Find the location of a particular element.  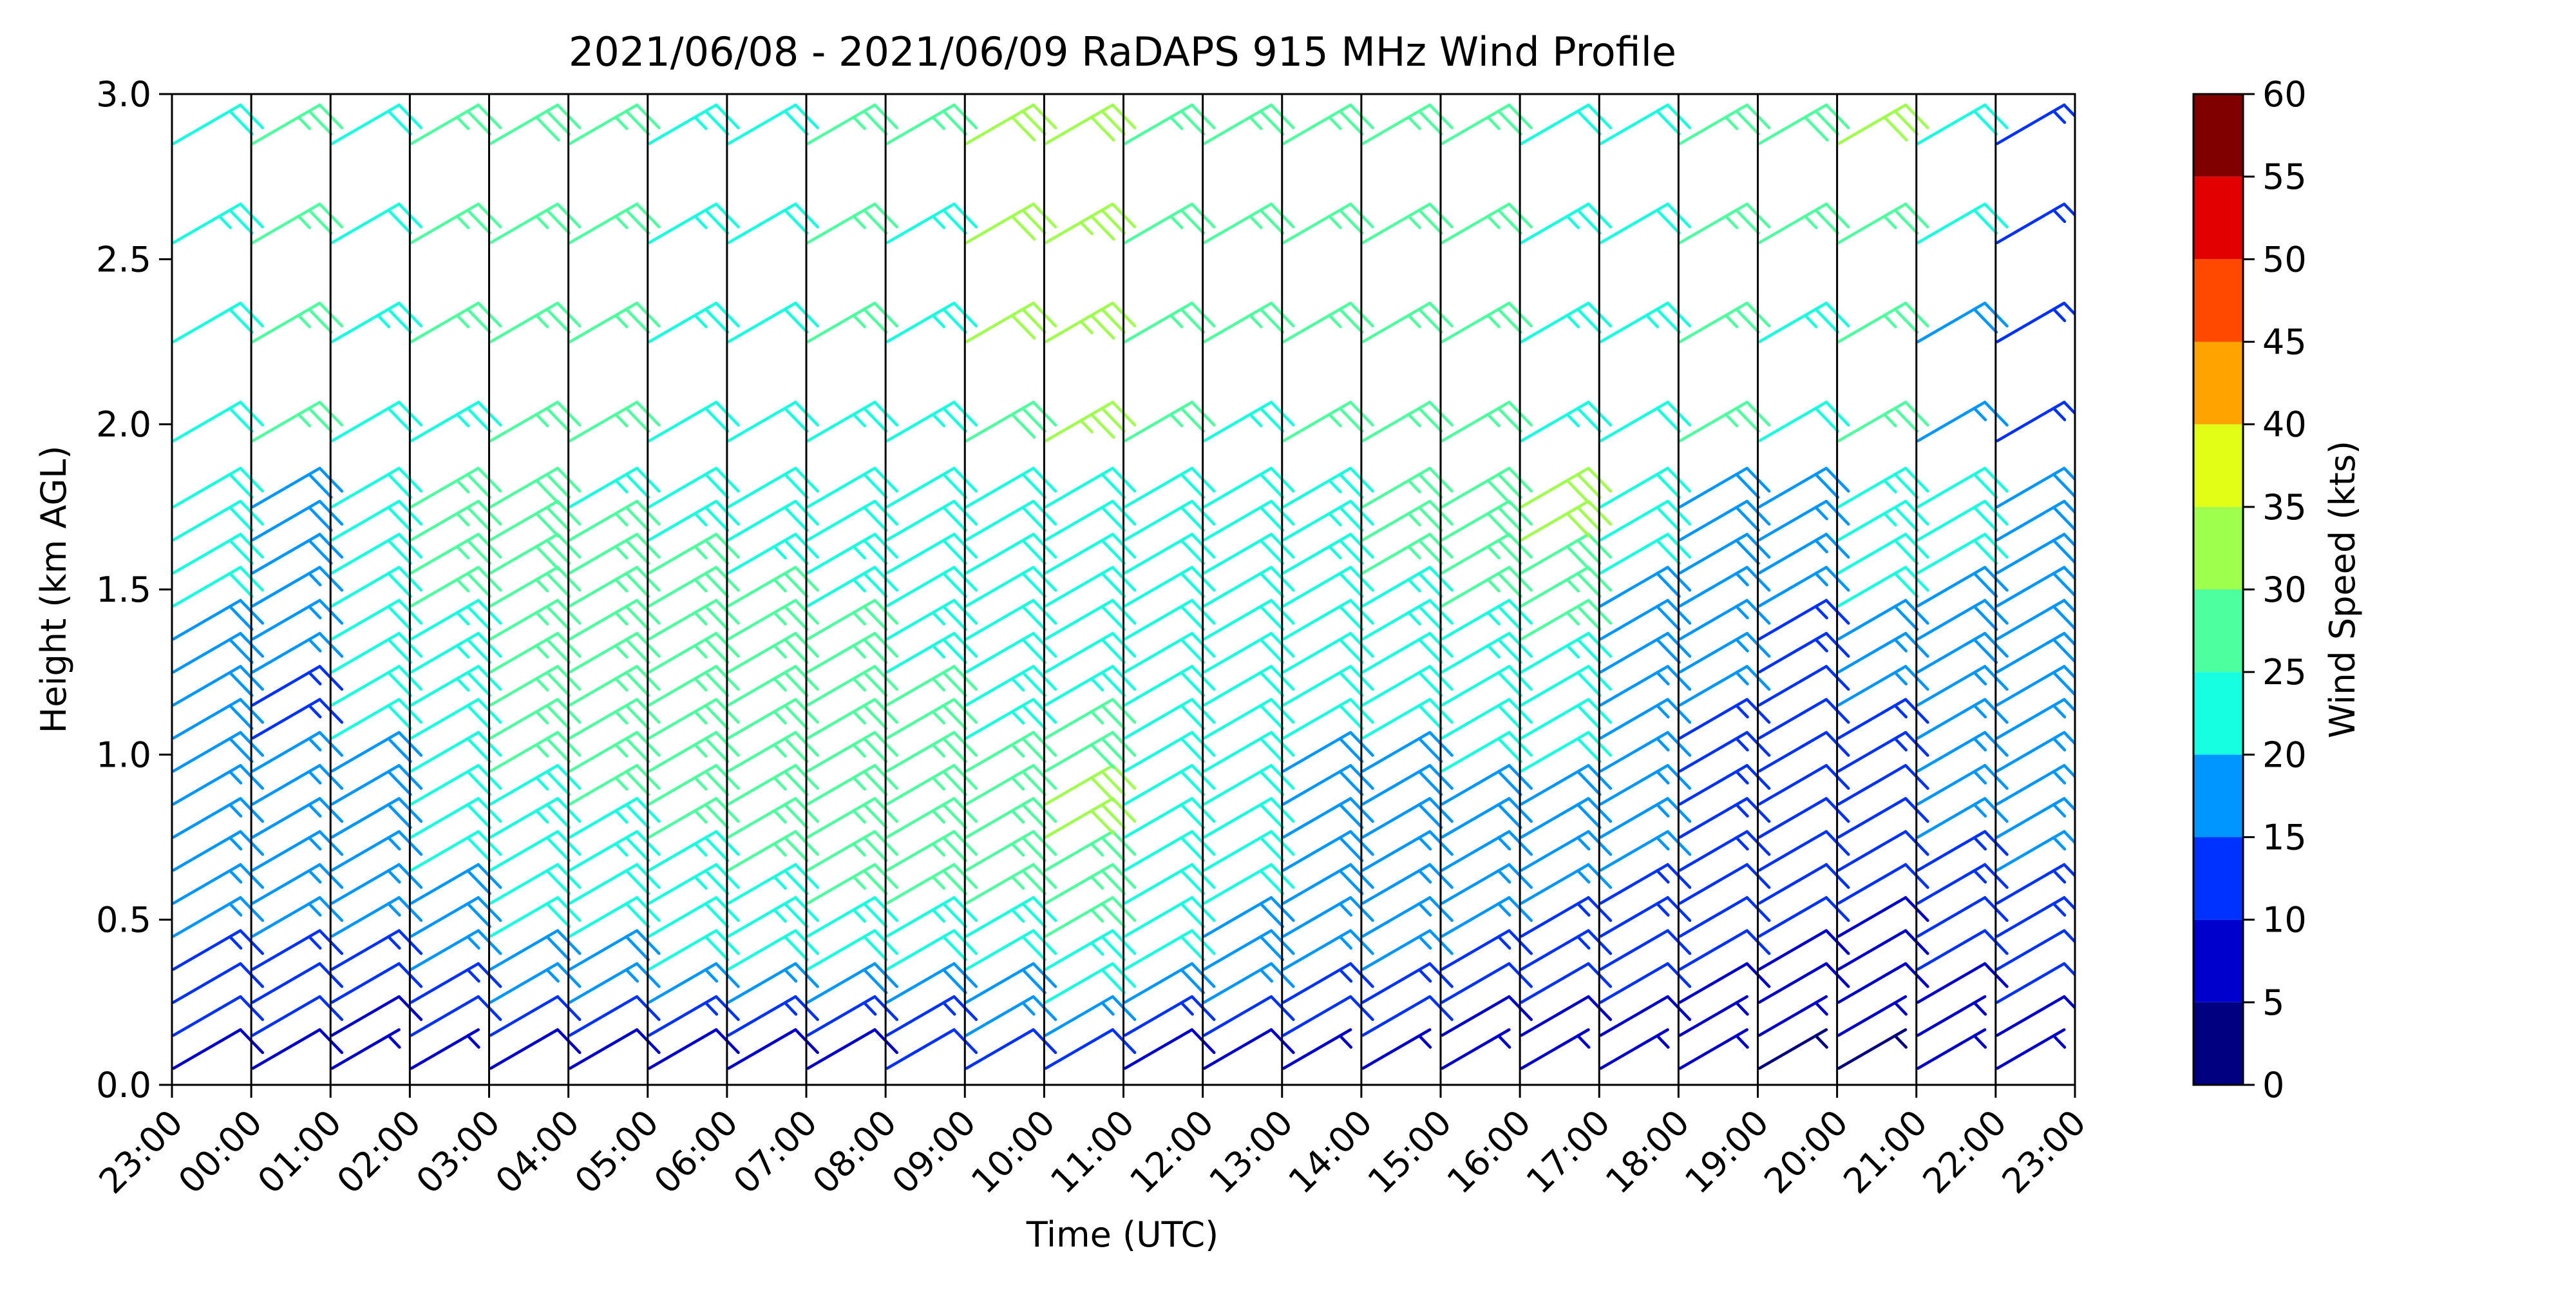

colorbar-tick-label: 30 is located at coordinates (2284, 589).